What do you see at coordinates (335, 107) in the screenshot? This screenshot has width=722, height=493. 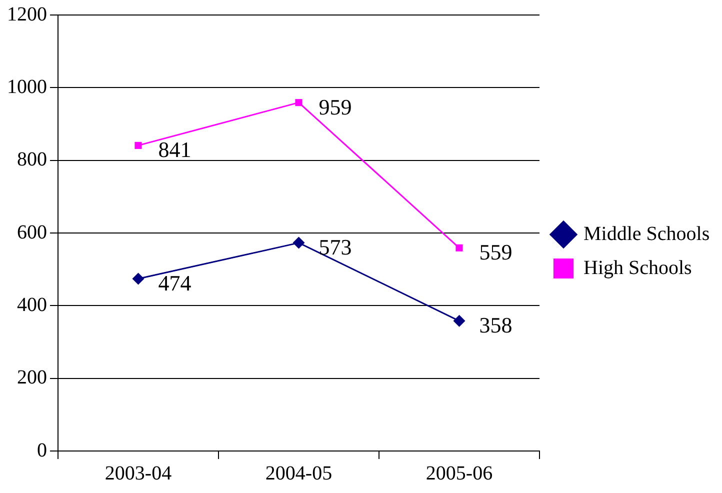 I see `data-label: 959` at bounding box center [335, 107].